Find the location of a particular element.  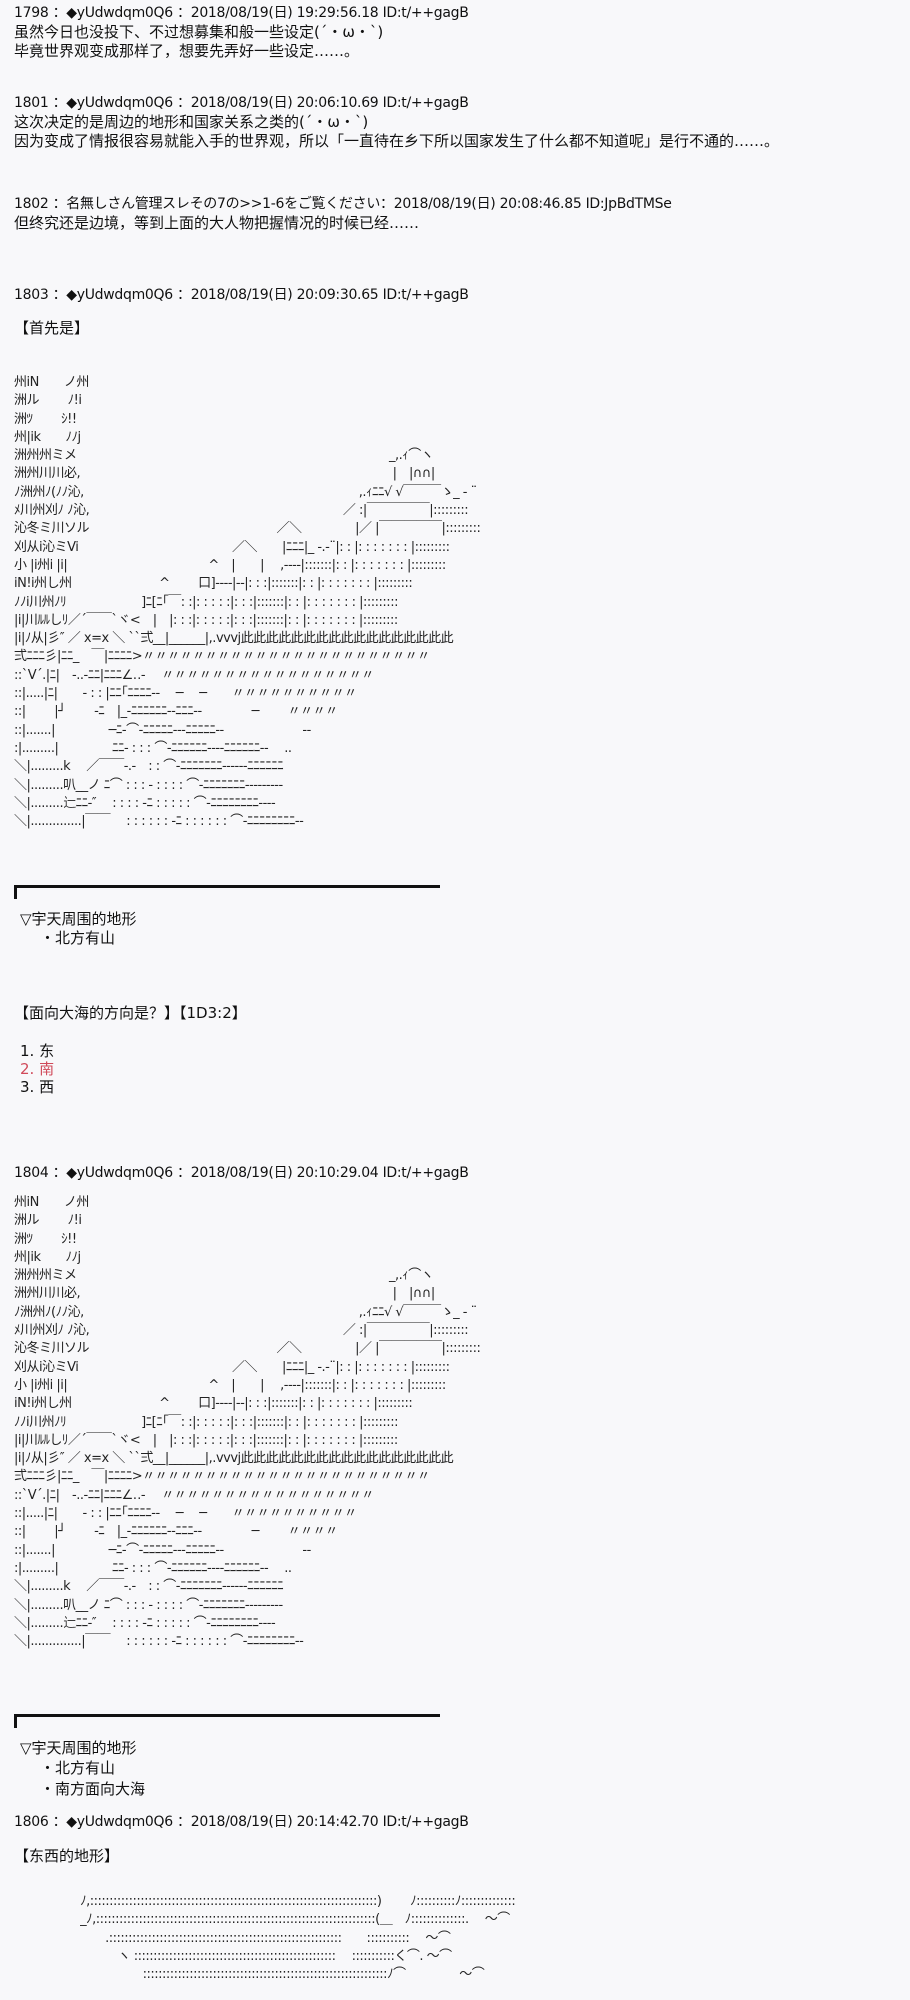

option-1: 1. 东 is located at coordinates (37, 1051).